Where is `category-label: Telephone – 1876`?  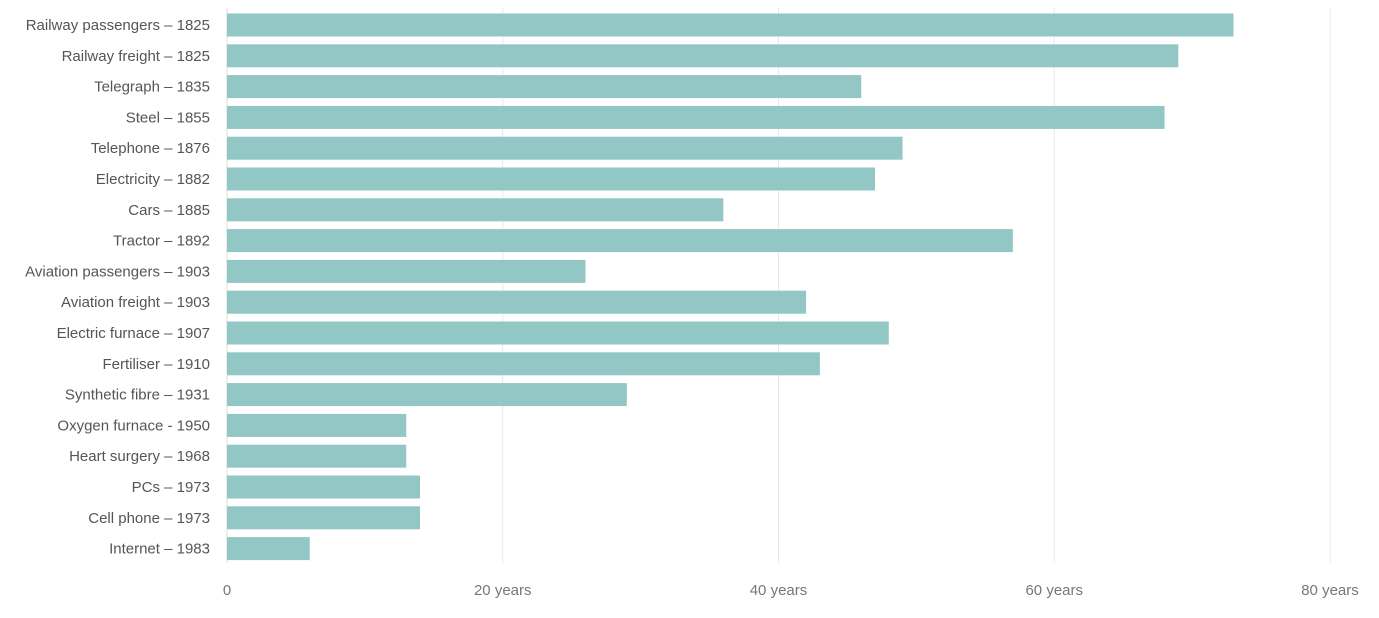 category-label: Telephone – 1876 is located at coordinates (150, 148).